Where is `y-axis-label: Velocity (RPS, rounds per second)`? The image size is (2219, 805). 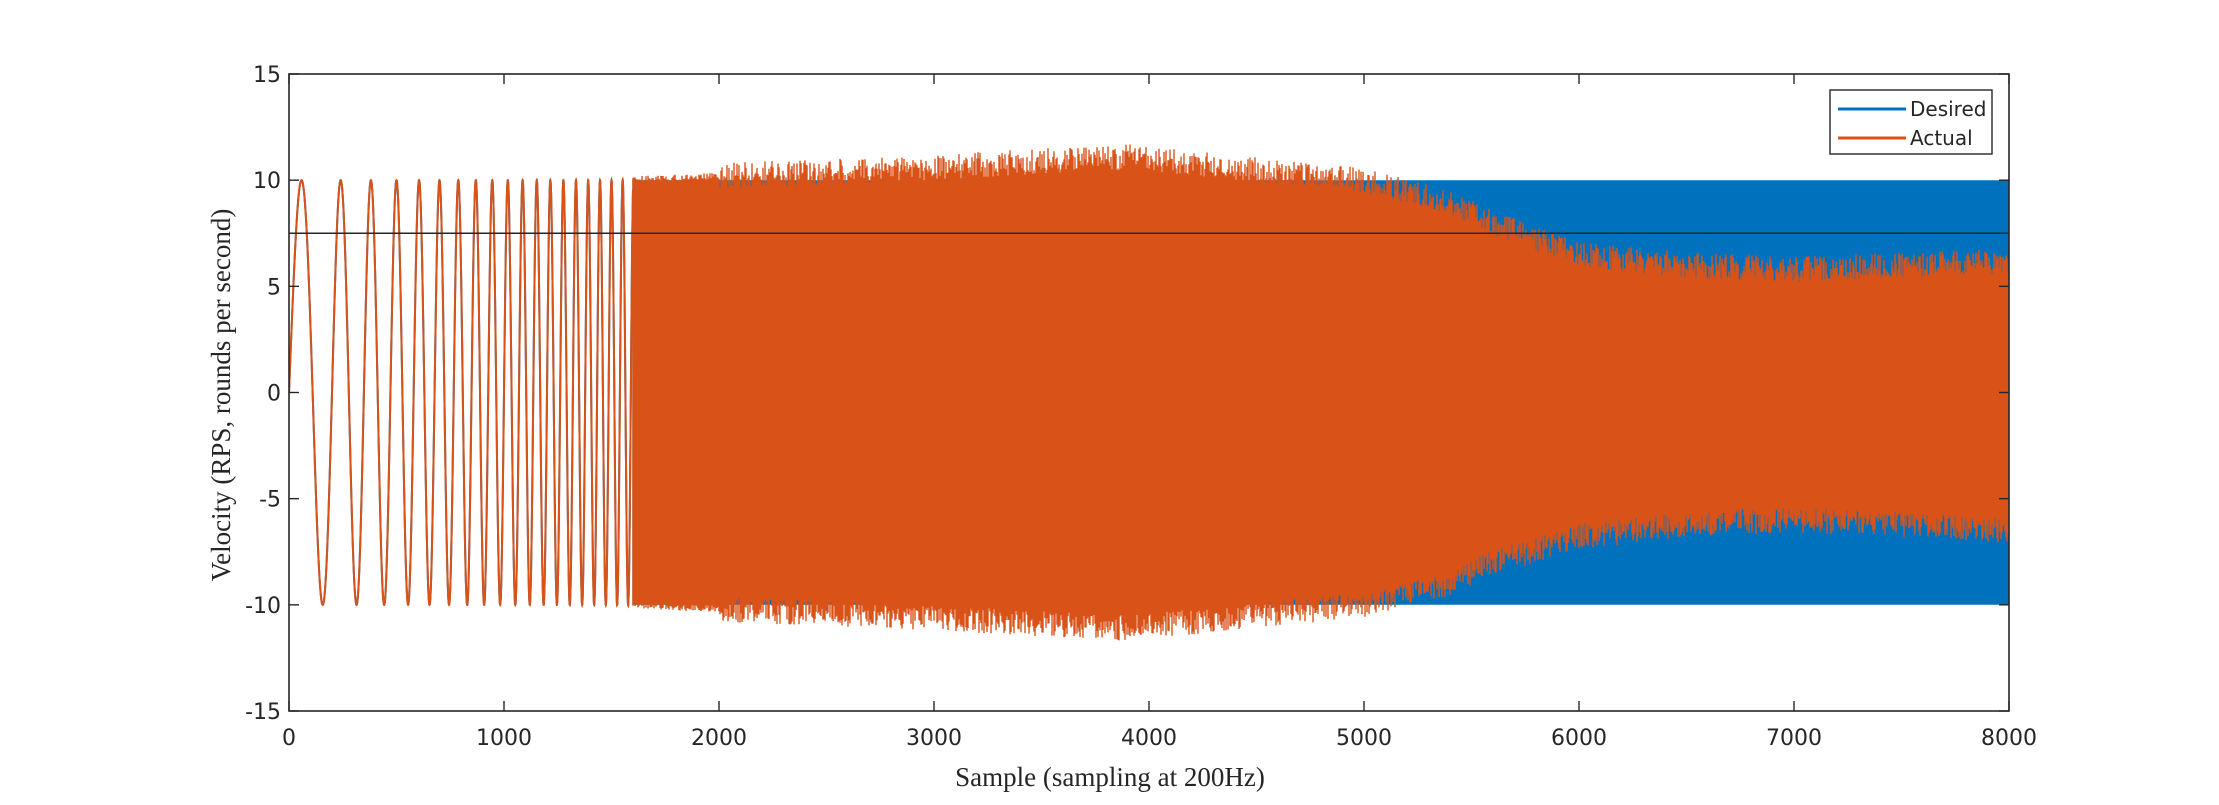
y-axis-label: Velocity (RPS, rounds per second) is located at coordinates (221, 395).